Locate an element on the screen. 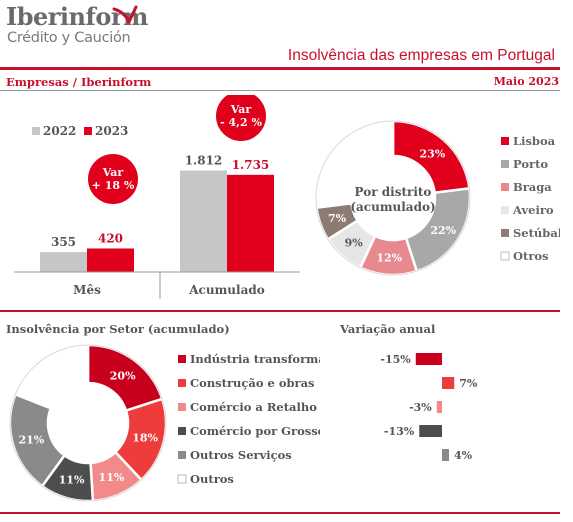 The height and width of the screenshot is (522, 573). mid-divider is located at coordinates (280, 311).